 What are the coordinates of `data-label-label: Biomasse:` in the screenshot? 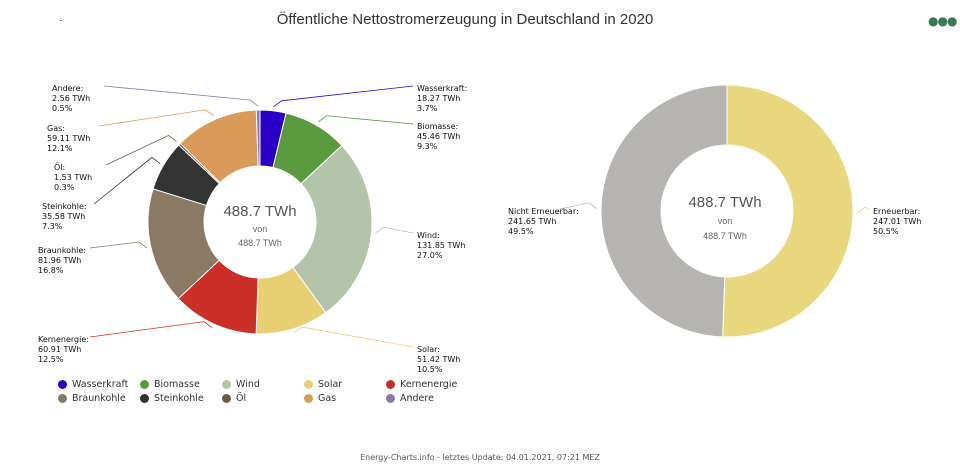 It's located at (438, 126).